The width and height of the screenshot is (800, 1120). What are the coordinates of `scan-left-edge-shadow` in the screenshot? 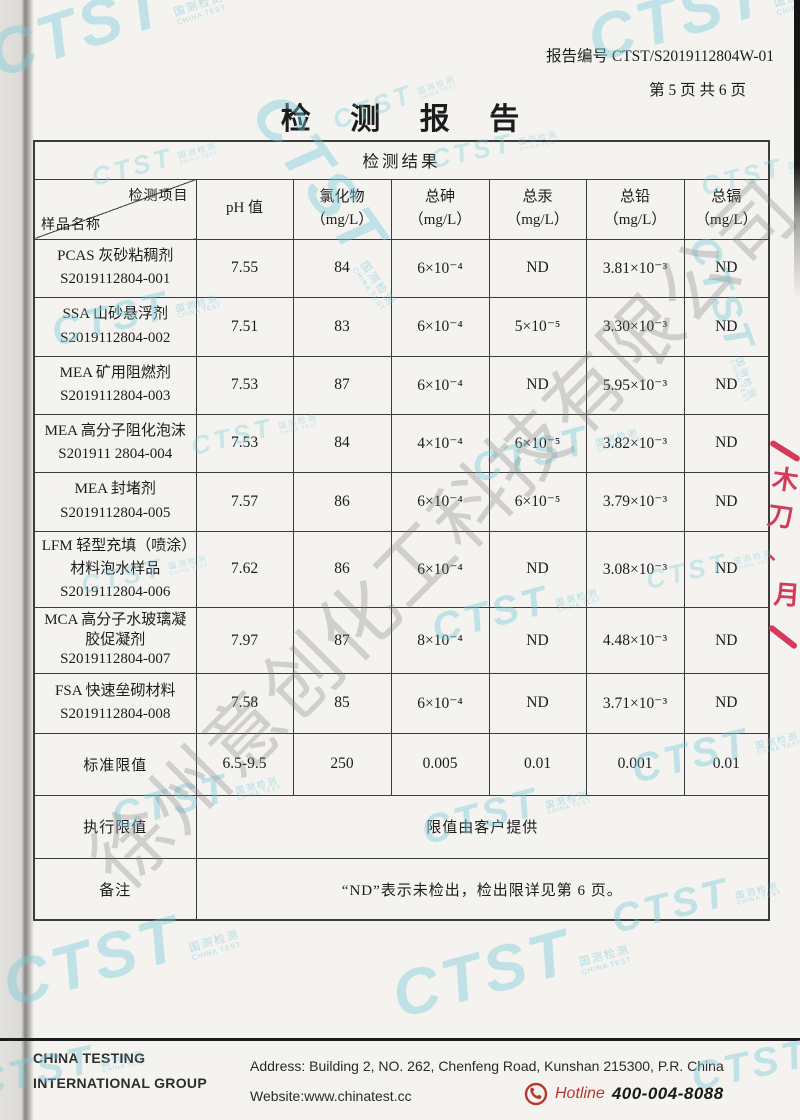 It's located at (17, 560).